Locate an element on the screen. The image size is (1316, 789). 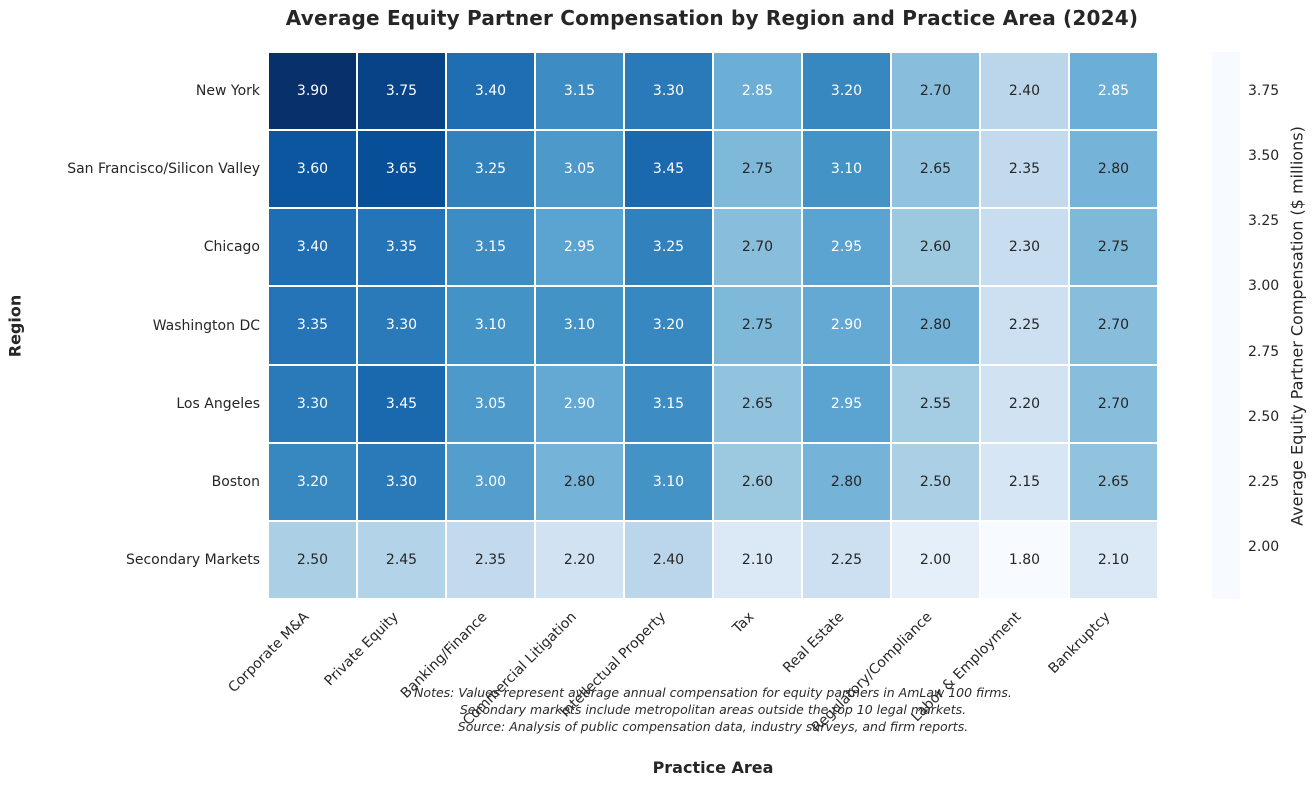
cell-value: 2.65 is located at coordinates (757, 403).